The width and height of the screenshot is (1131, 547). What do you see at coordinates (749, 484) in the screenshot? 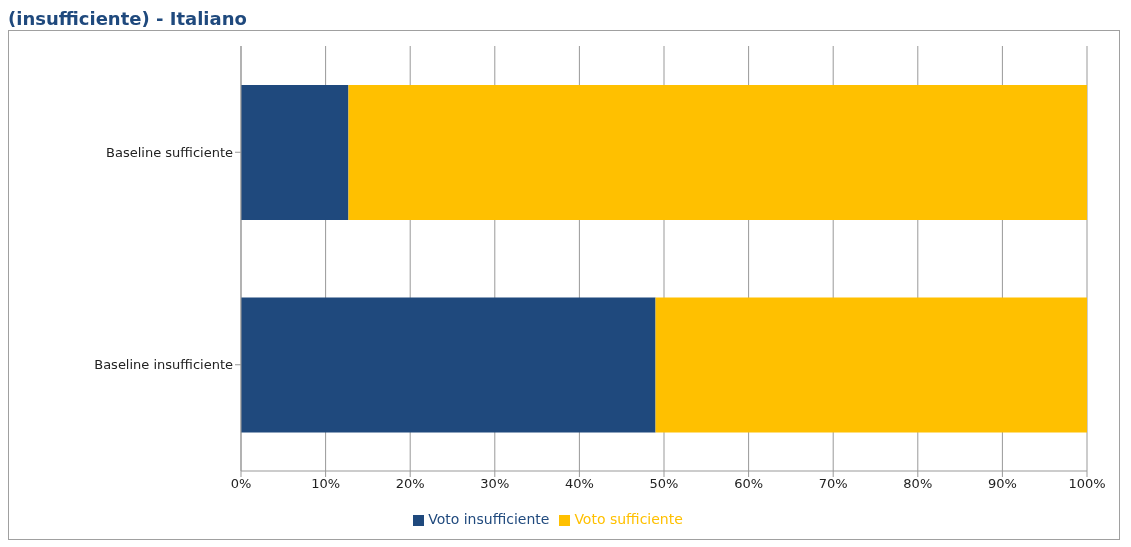
I see `x-tick-label: 60%` at bounding box center [749, 484].